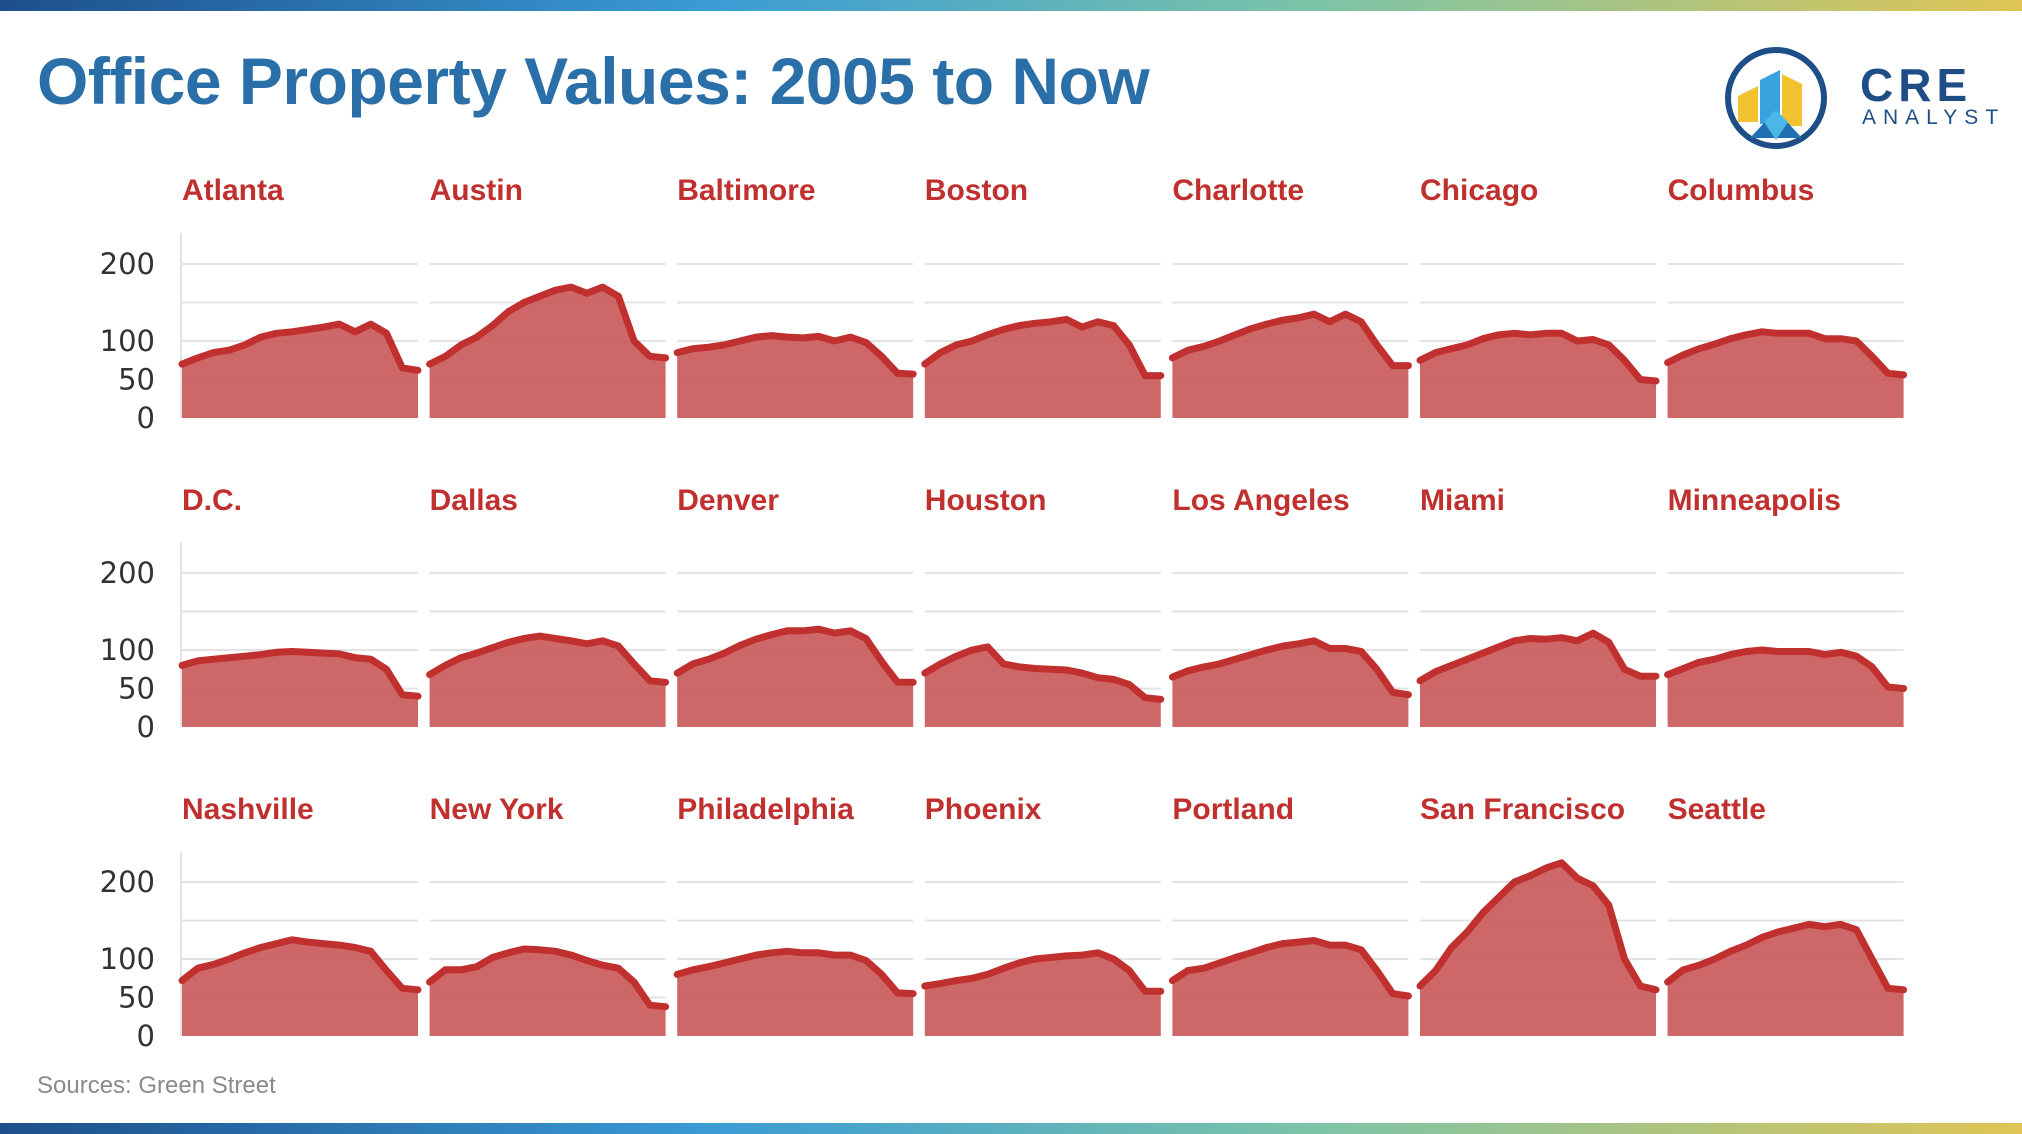 This screenshot has height=1134, width=2022. Describe the element at coordinates (497, 809) in the screenshot. I see `panel-title: New York` at that location.